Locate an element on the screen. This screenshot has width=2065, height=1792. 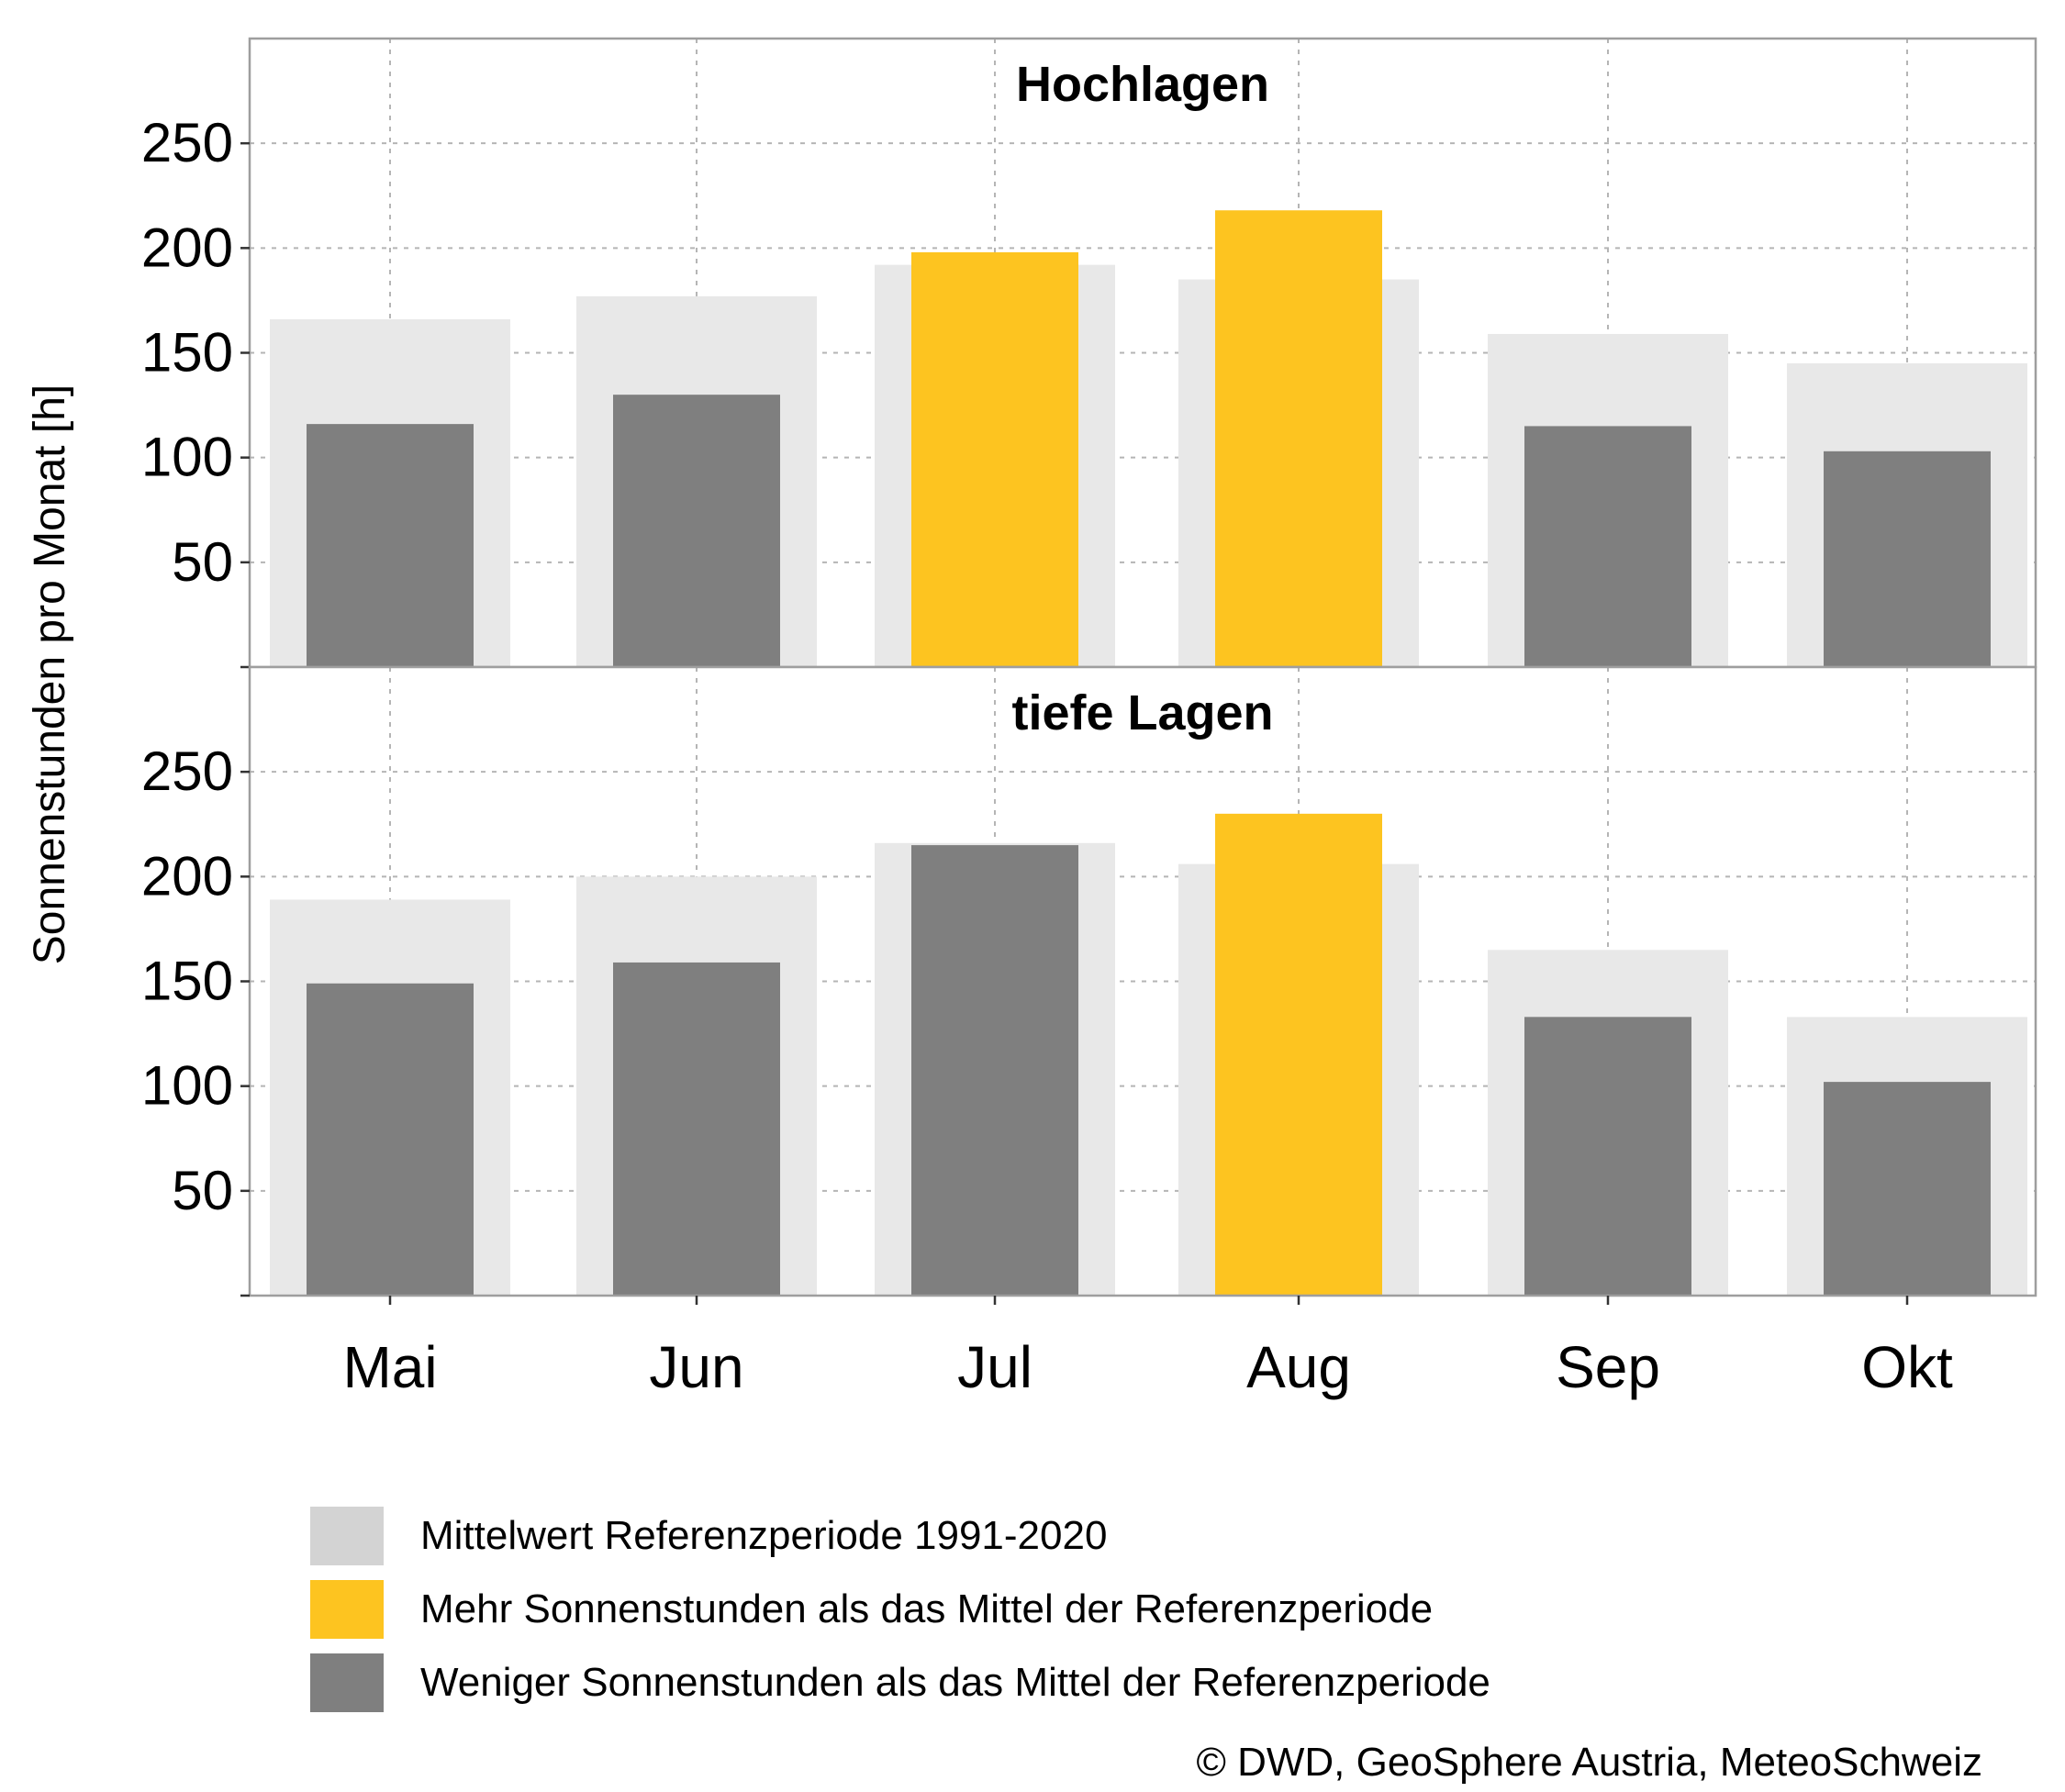
credit-text: © DWD, GeoSphere Austria, MeteoSchweiz is located at coordinates (1589, 1762).